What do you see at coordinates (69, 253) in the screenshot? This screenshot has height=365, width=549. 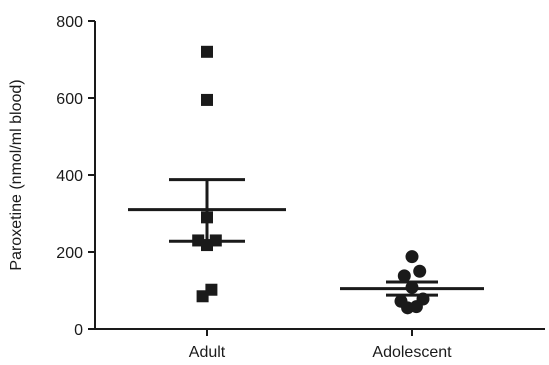 I see `y-tick-label: 200` at bounding box center [69, 253].